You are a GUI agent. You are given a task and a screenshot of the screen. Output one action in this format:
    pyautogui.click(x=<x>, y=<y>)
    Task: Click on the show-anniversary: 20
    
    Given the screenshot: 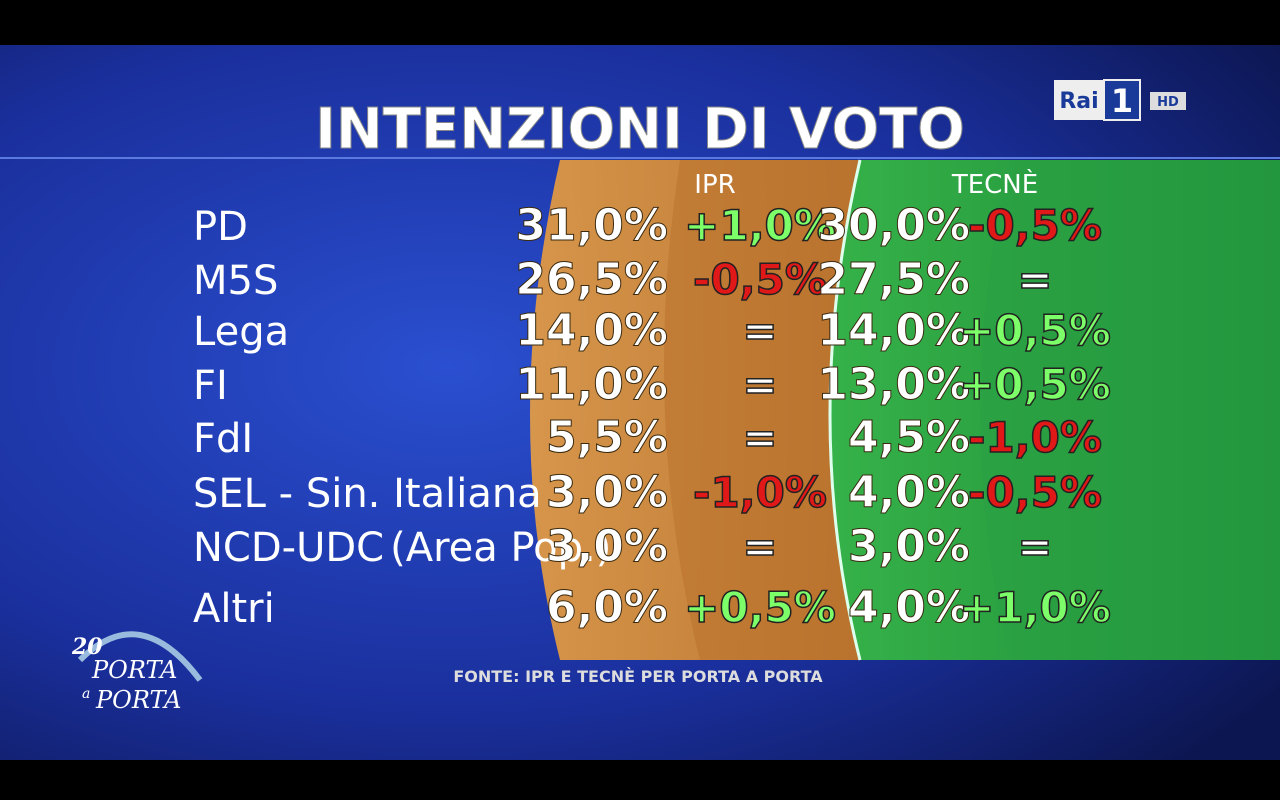 What is the action you would take?
    pyautogui.click(x=87, y=647)
    